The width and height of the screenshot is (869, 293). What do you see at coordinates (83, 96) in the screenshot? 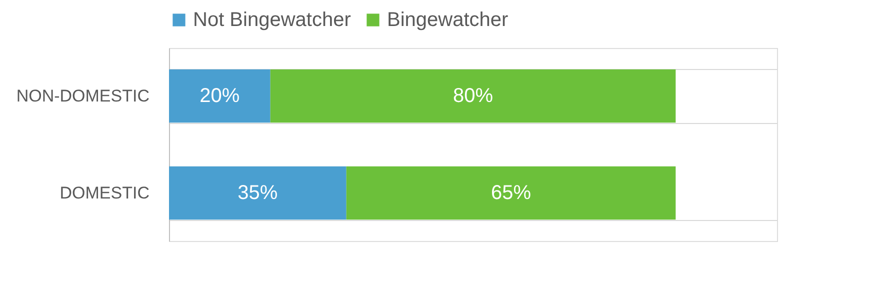
I see `y-tick-label: NON-DOMESTIC` at bounding box center [83, 96].